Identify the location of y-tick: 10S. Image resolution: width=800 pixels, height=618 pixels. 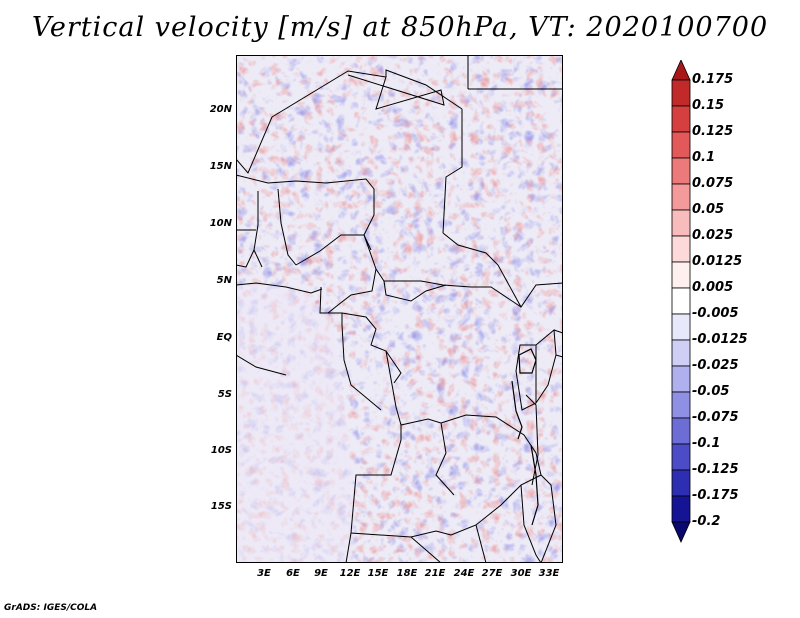
(221, 450).